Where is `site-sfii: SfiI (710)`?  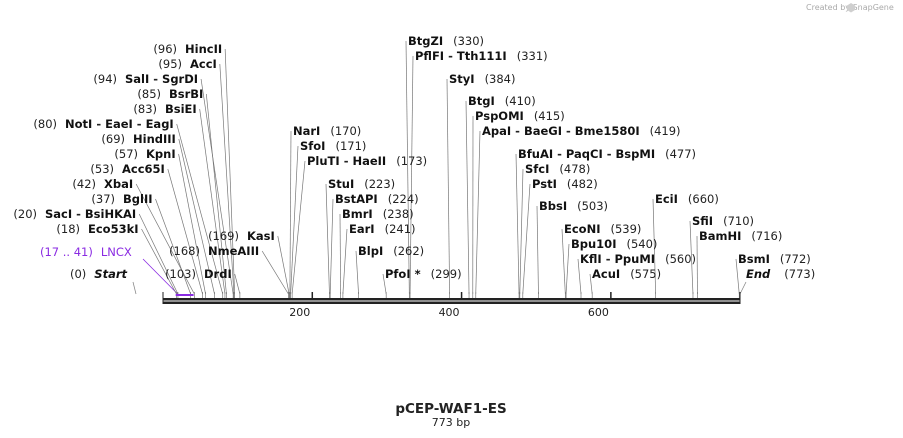
site-sfii: SfiI (710) is located at coordinates (723, 221).